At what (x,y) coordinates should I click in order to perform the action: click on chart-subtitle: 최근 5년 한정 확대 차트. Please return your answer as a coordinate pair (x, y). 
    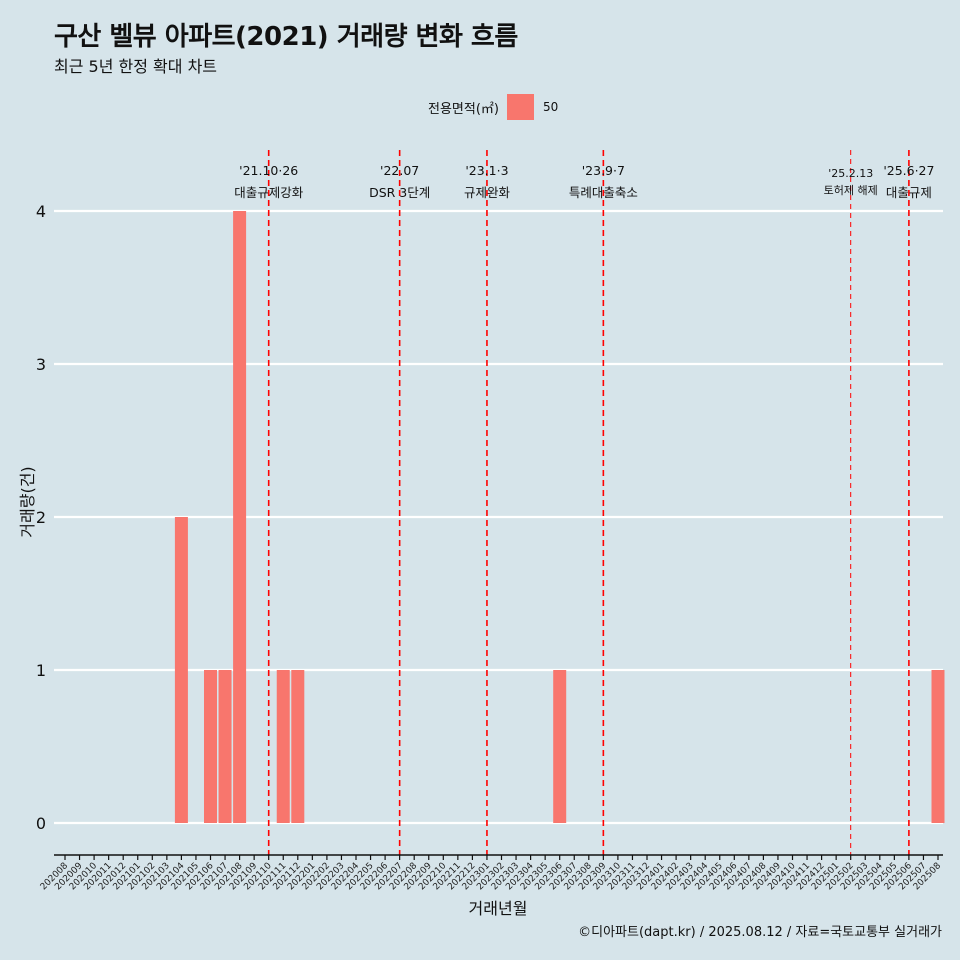
    Looking at the image, I should click on (136, 66).